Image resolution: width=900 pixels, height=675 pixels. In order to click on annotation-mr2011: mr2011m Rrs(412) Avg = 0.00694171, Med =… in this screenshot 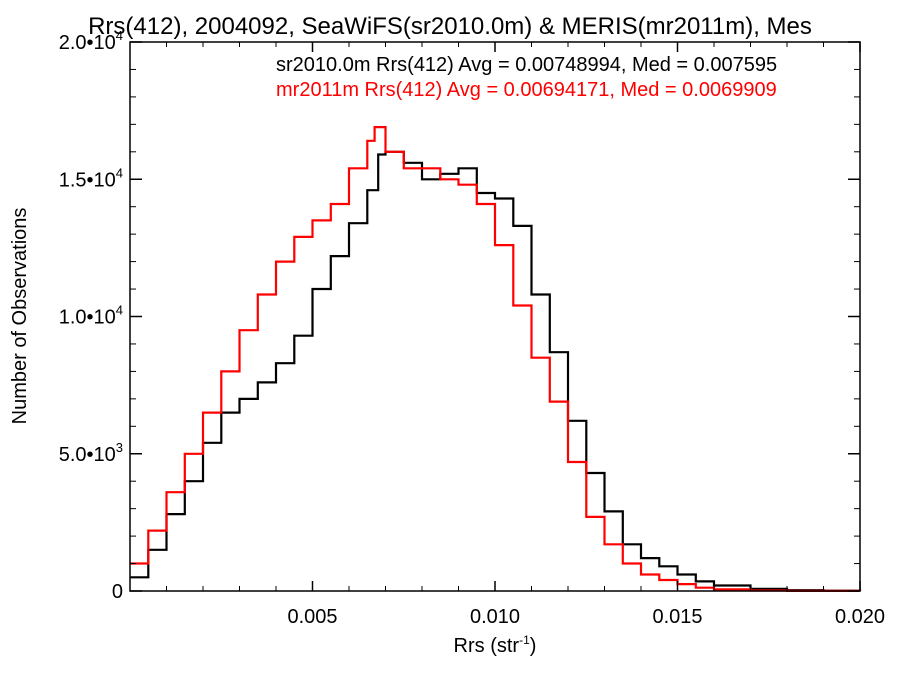, I will do `click(526, 90)`.